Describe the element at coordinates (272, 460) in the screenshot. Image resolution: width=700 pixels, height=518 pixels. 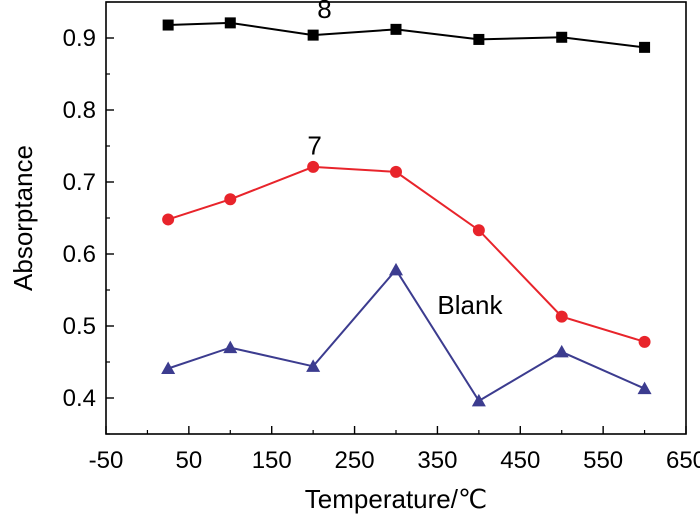
I see `x-tick-label: 150` at that location.